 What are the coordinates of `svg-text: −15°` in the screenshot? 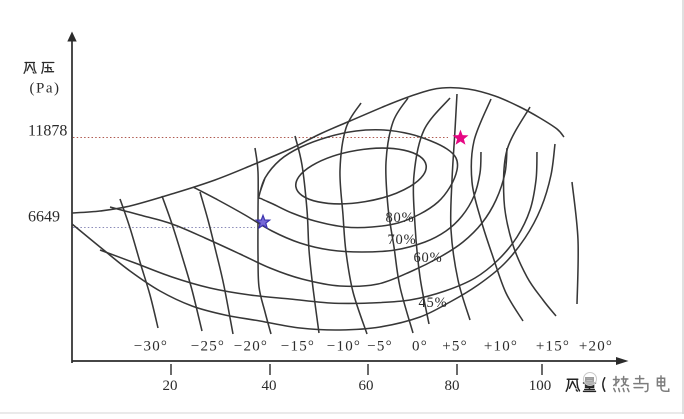 It's located at (298, 347).